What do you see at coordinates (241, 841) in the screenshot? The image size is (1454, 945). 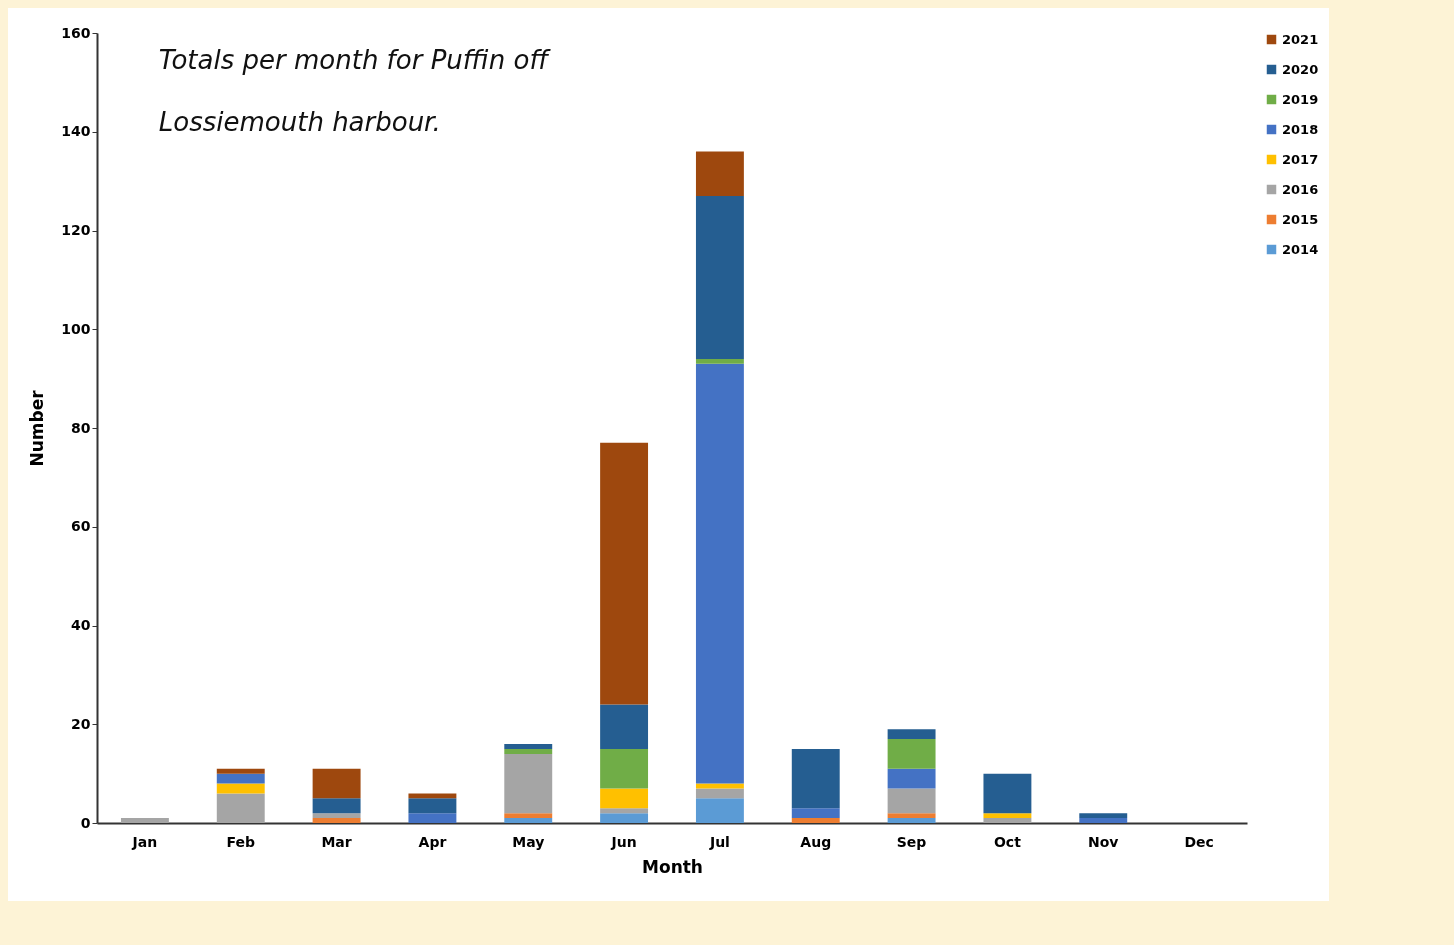 I see `x-tick-label: Feb` at bounding box center [241, 841].